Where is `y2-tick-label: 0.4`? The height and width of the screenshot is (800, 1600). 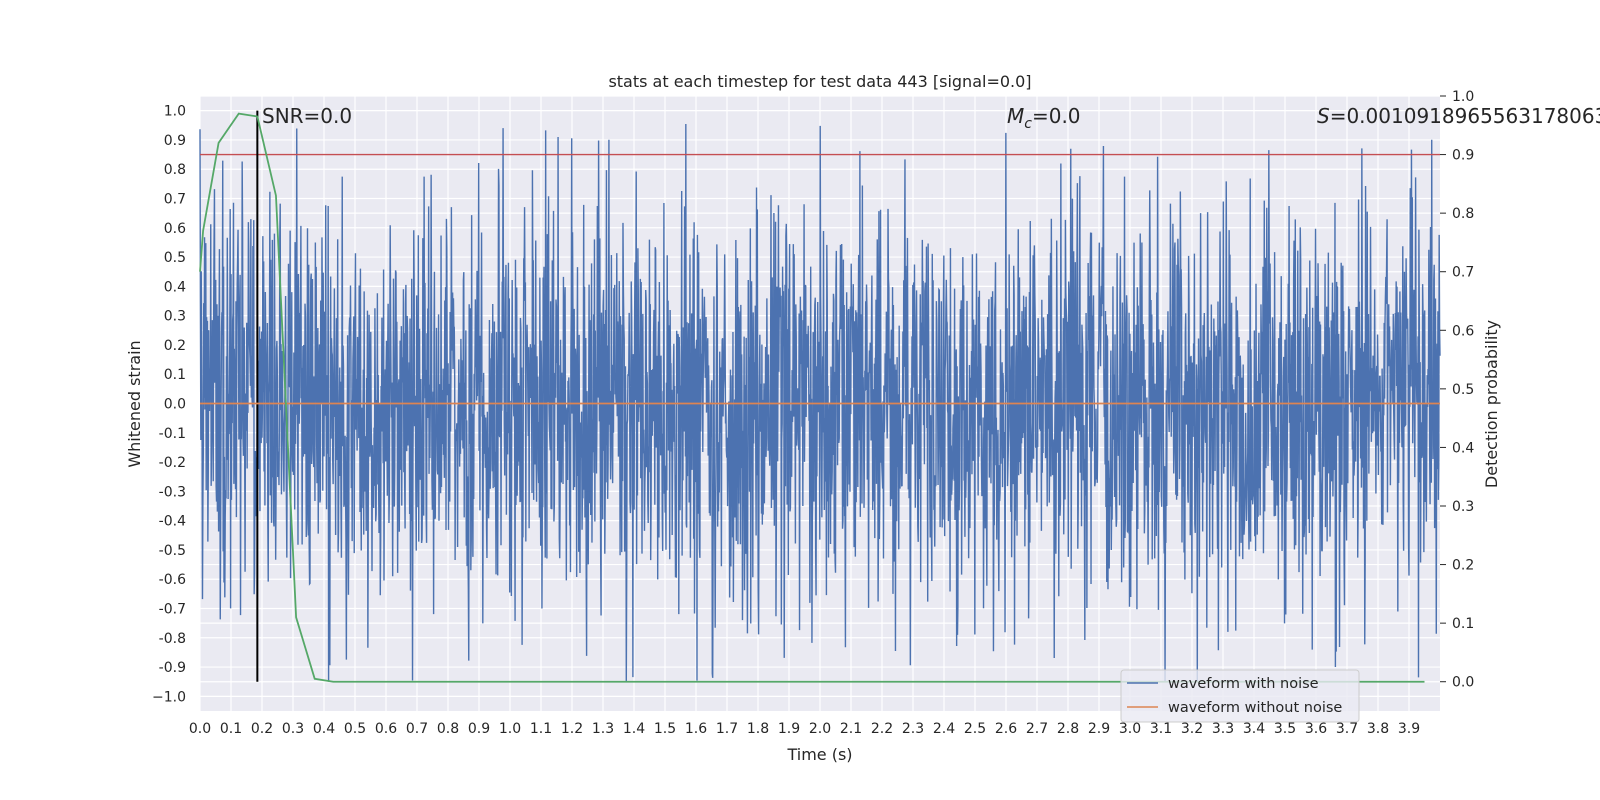
y2-tick-label: 0.4 is located at coordinates (1463, 448).